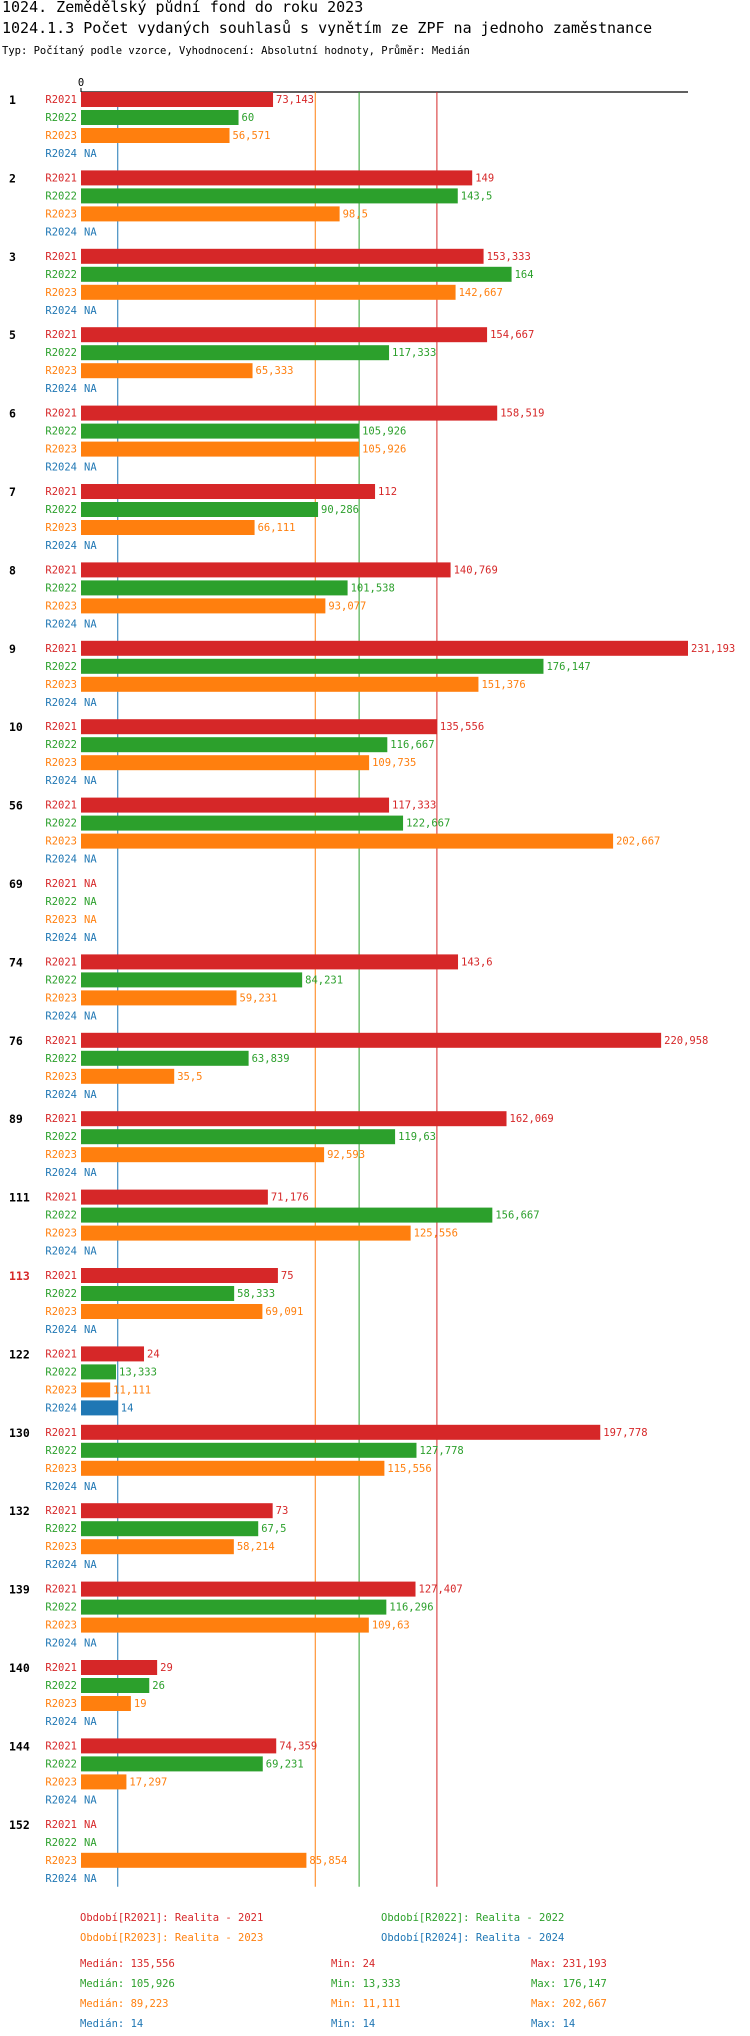 This screenshot has height=2036, width=750. Describe the element at coordinates (16, 962) in the screenshot. I see `group-label: 74` at that location.